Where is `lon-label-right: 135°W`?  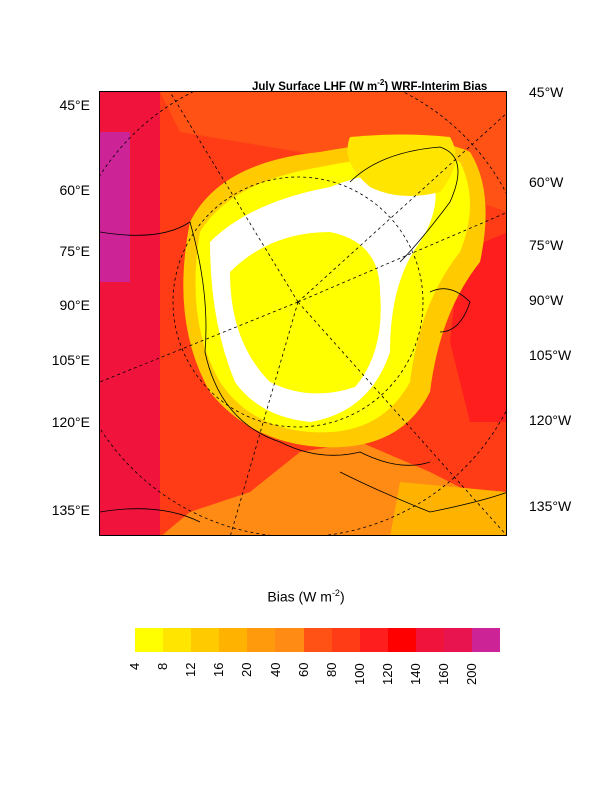 lon-label-right: 135°W is located at coordinates (550, 506).